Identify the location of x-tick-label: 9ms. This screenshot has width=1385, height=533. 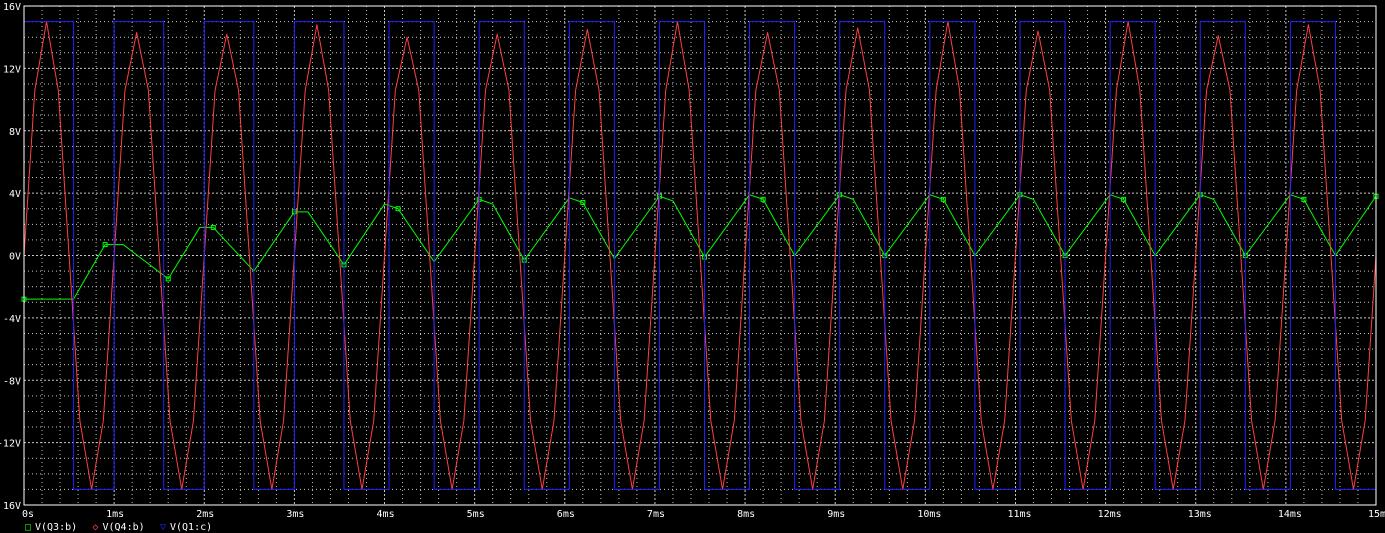
(836, 514).